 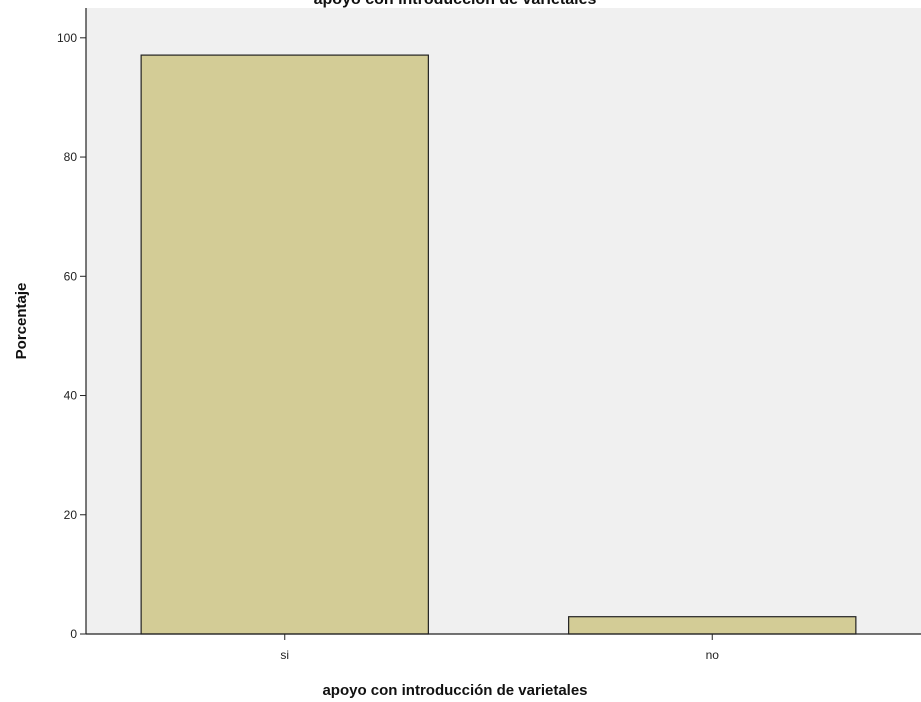 I want to click on y-tick-label: 0, so click(x=73, y=634).